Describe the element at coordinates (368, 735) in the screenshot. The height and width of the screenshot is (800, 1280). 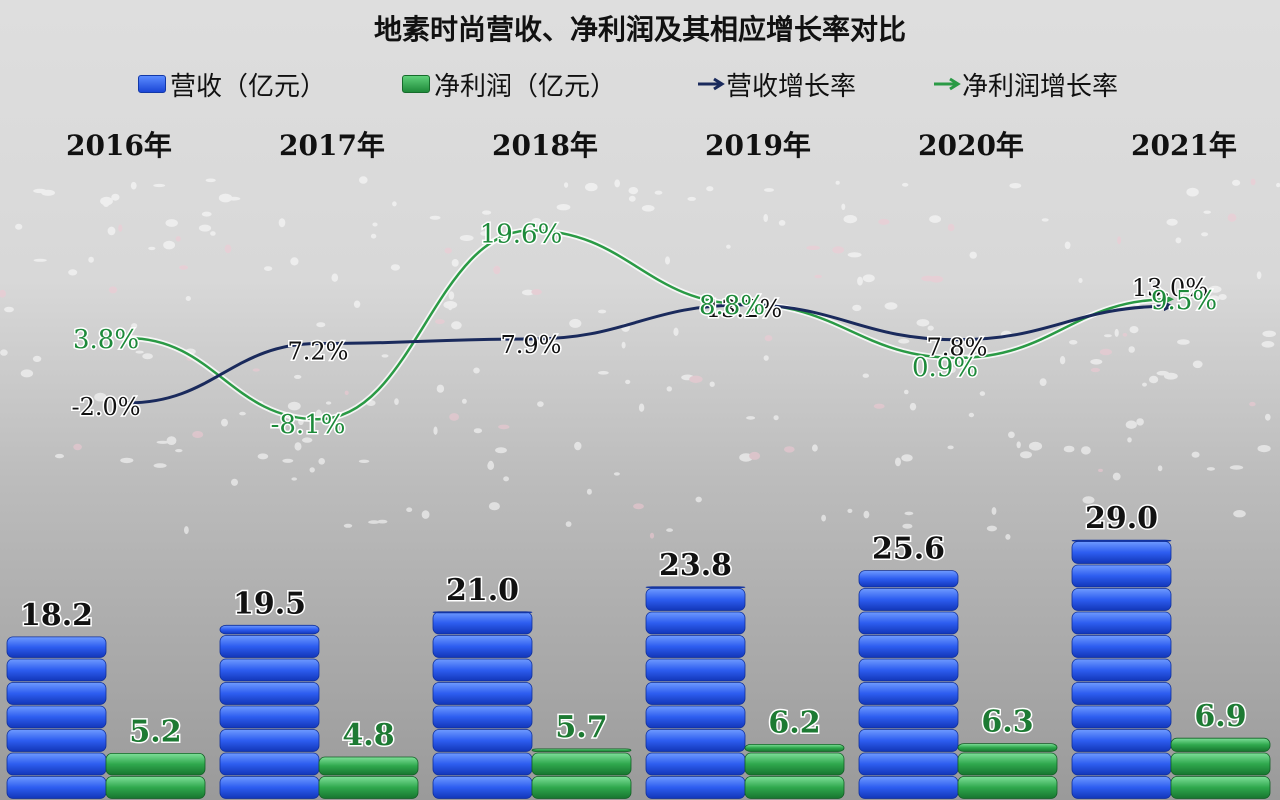
I see `profit-value-label: 4.8` at that location.